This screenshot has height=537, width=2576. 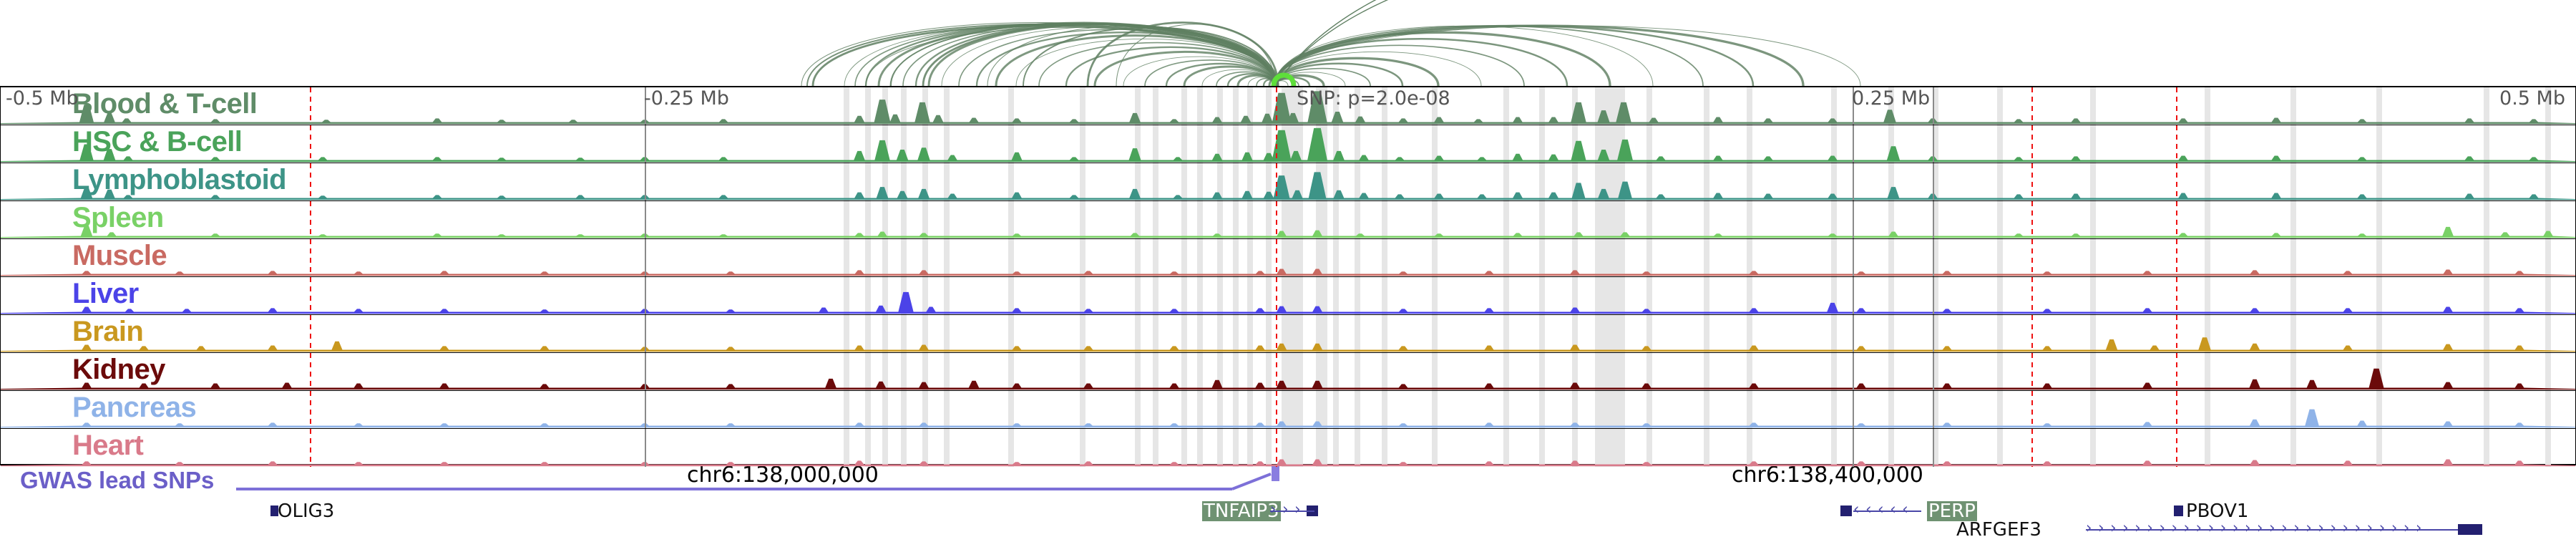 I want to click on signal-track-muscle: Muscle, so click(x=1288, y=258).